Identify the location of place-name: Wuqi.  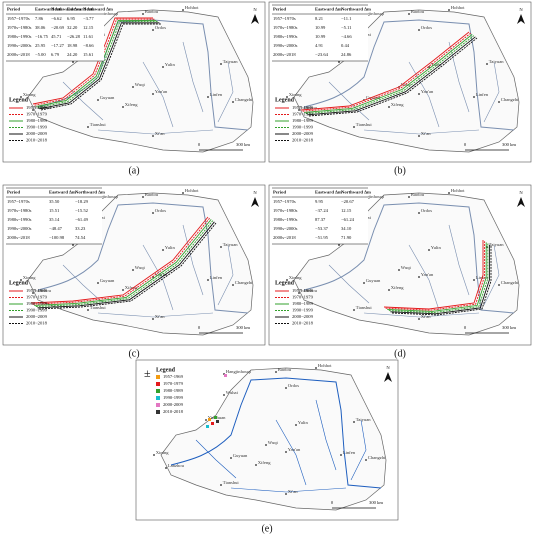
(140, 267).